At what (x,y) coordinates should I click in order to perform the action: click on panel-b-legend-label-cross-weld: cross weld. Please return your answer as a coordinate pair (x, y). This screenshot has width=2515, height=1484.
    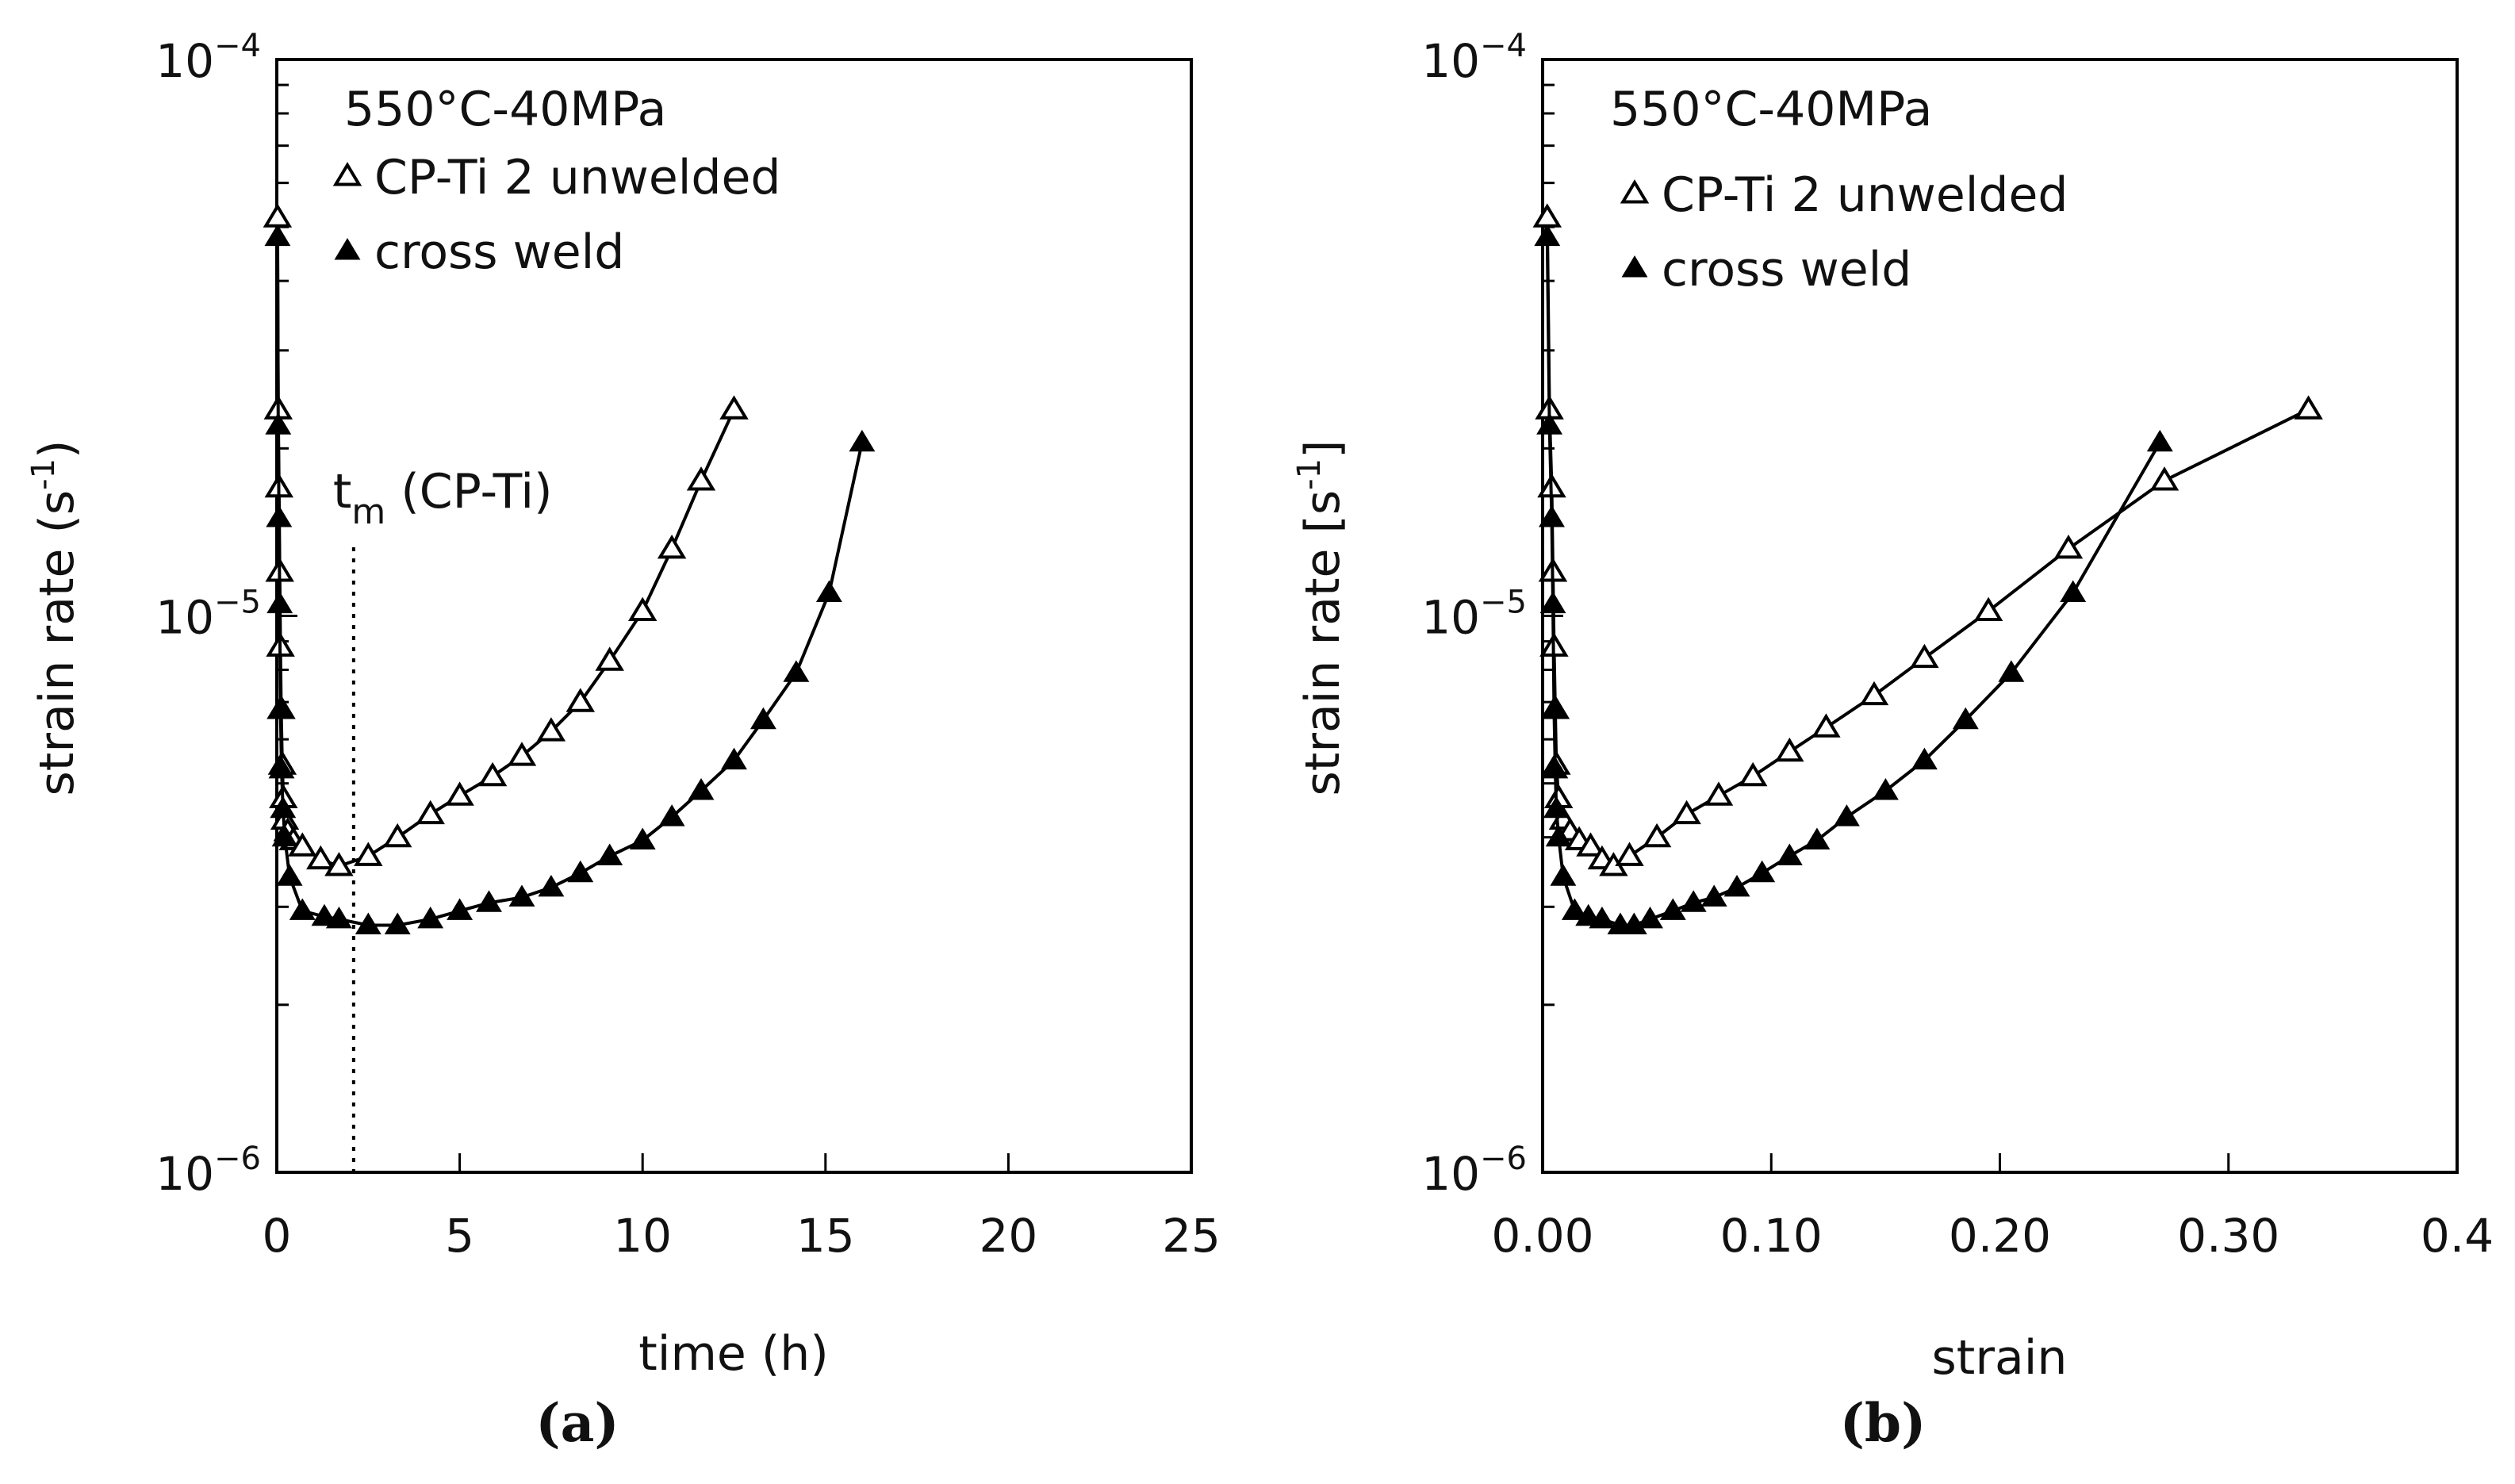
    Looking at the image, I should click on (1786, 269).